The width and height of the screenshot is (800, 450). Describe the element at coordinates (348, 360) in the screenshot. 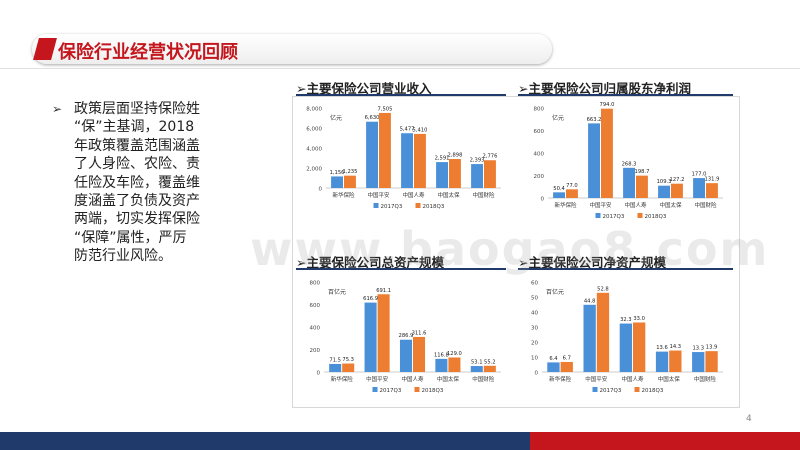

I see `data-label: 75.3` at that location.